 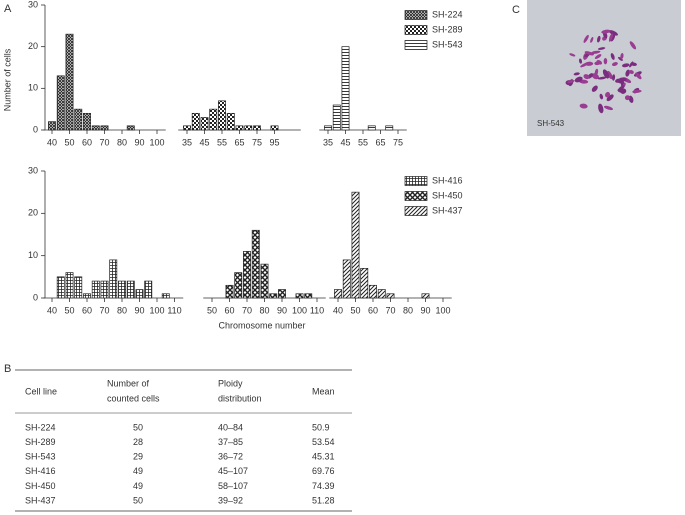 What do you see at coordinates (138, 457) in the screenshot?
I see `table-cell: 29` at bounding box center [138, 457].